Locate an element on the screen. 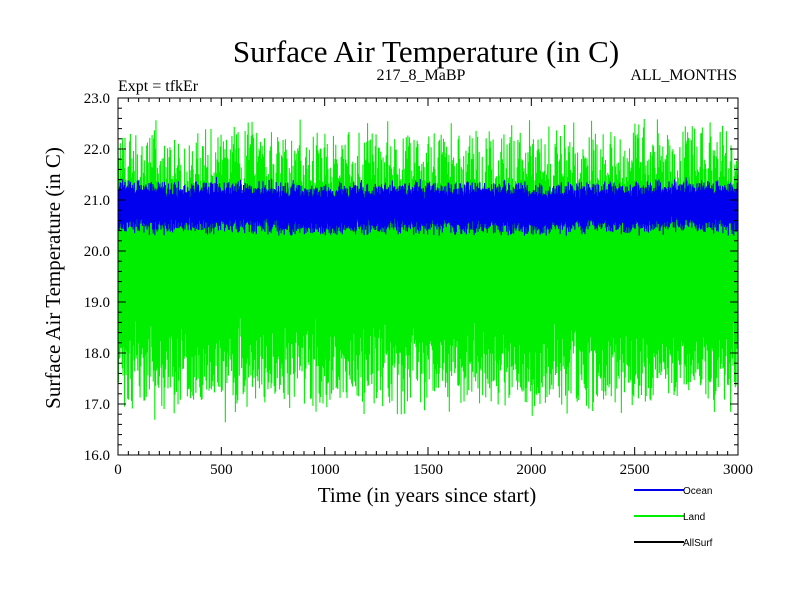  ocean-series-line is located at coordinates (428, 206).